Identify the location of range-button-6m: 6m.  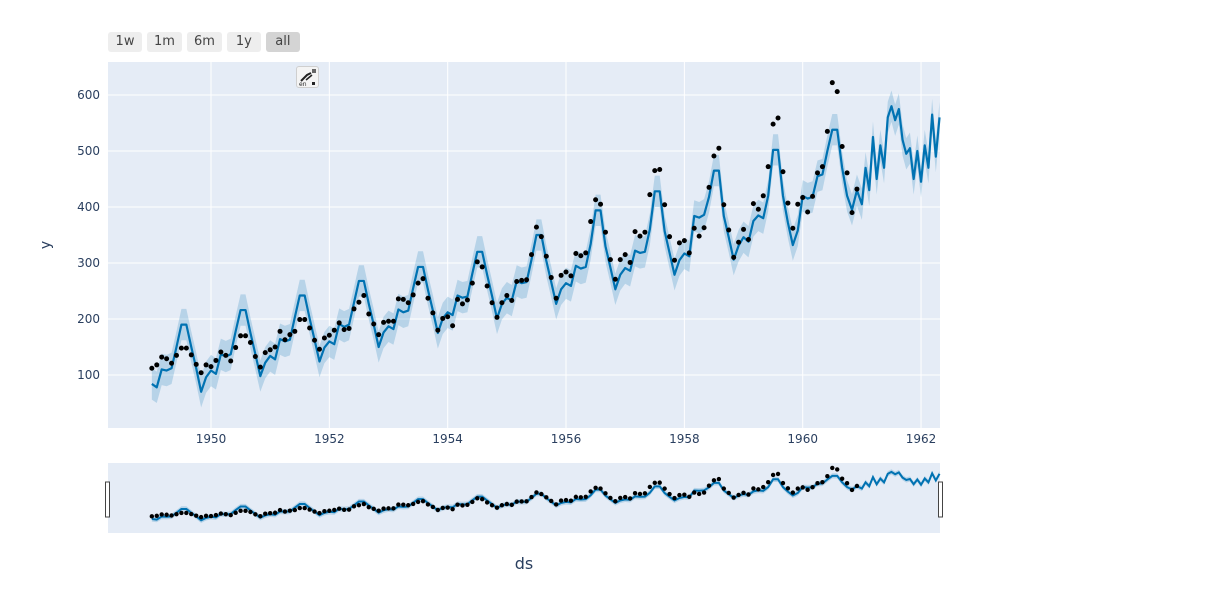
(204, 42).